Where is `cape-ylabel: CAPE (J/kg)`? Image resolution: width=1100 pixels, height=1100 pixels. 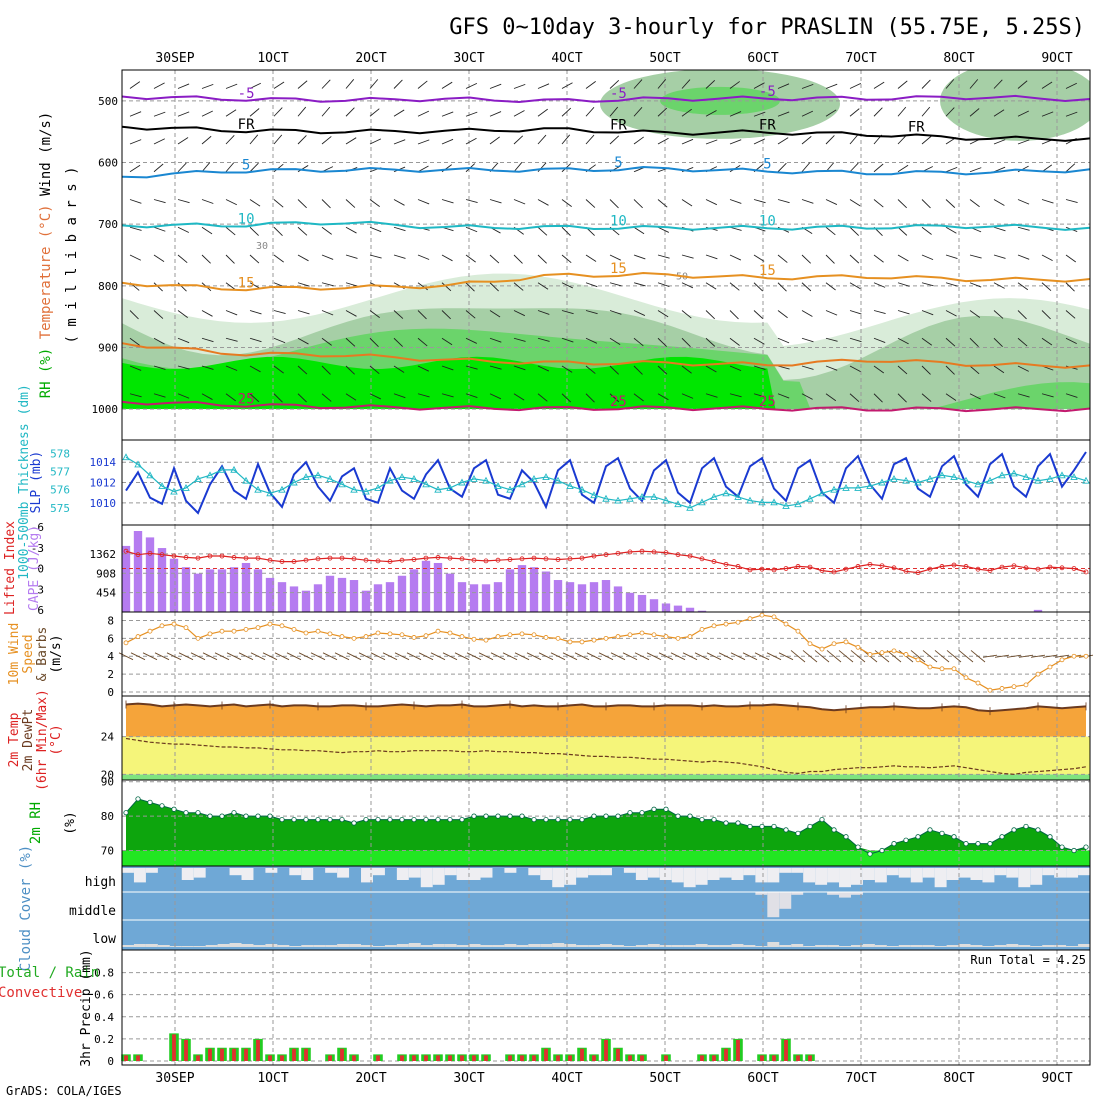
cape-ylabel: CAPE (J/kg) is located at coordinates (34, 568).